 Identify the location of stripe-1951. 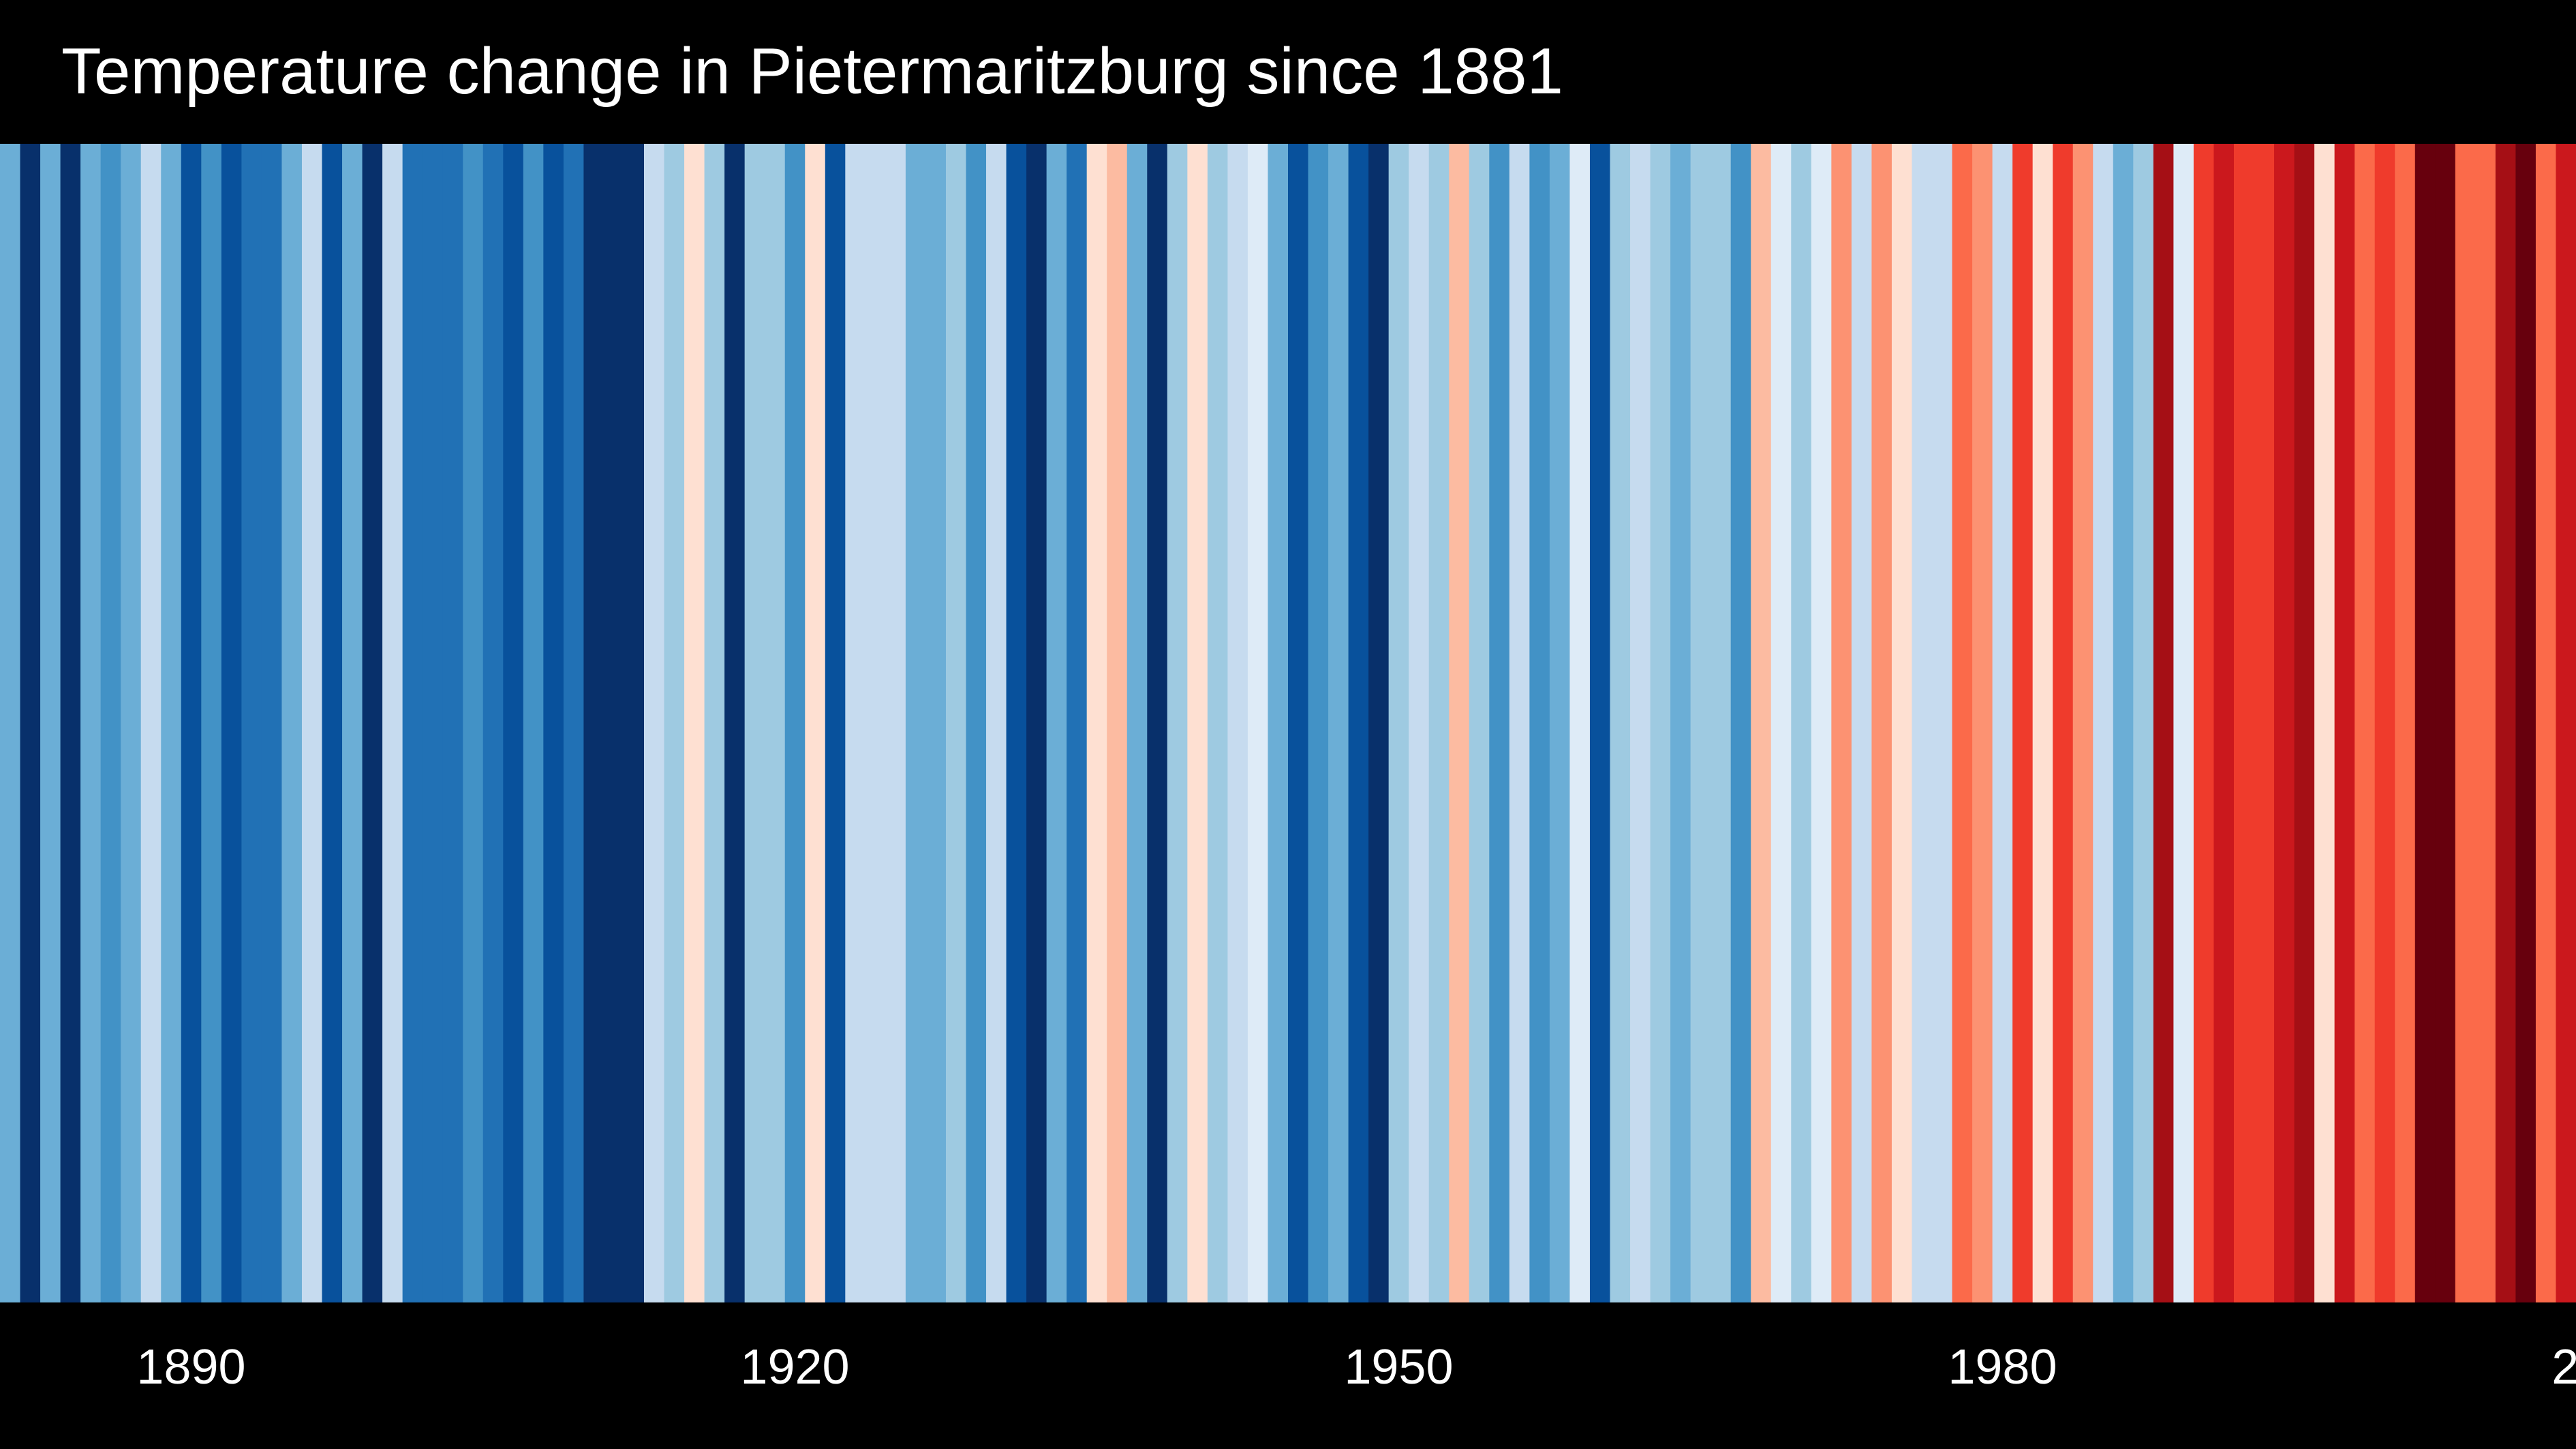
(1420, 723).